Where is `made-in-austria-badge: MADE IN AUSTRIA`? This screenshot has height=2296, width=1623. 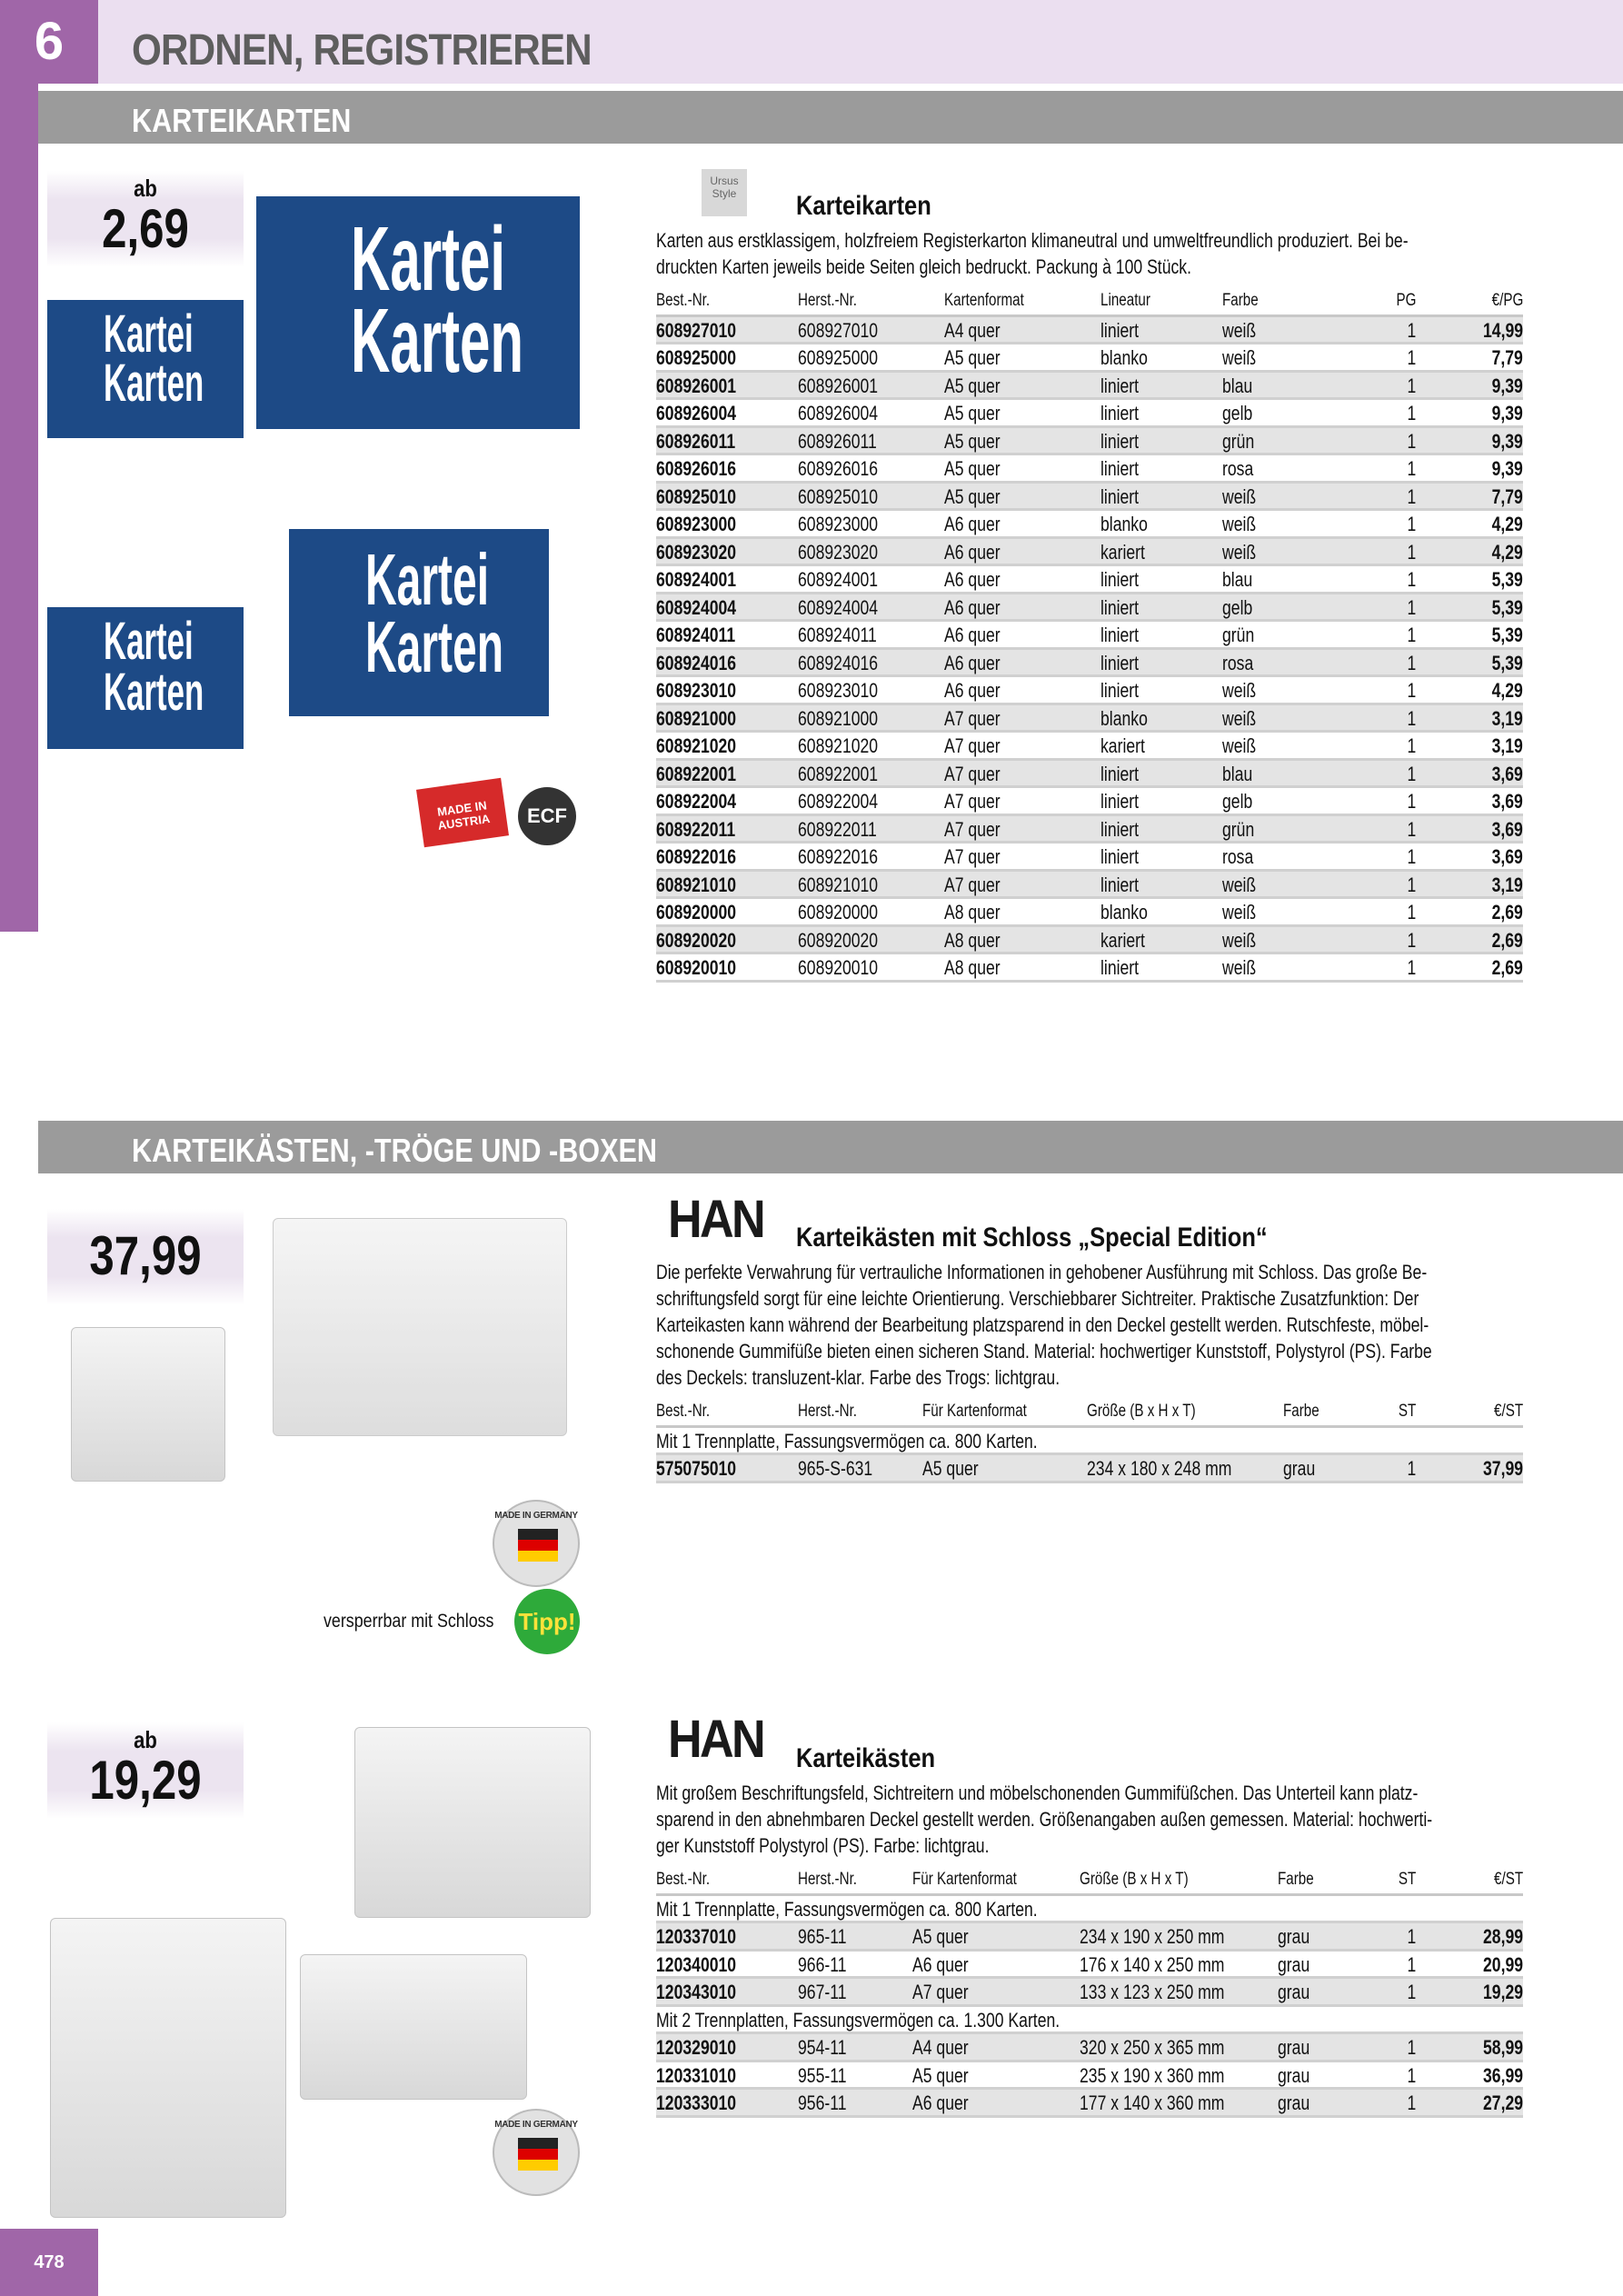
made-in-austria-badge: MADE IN AUSTRIA is located at coordinates (463, 812).